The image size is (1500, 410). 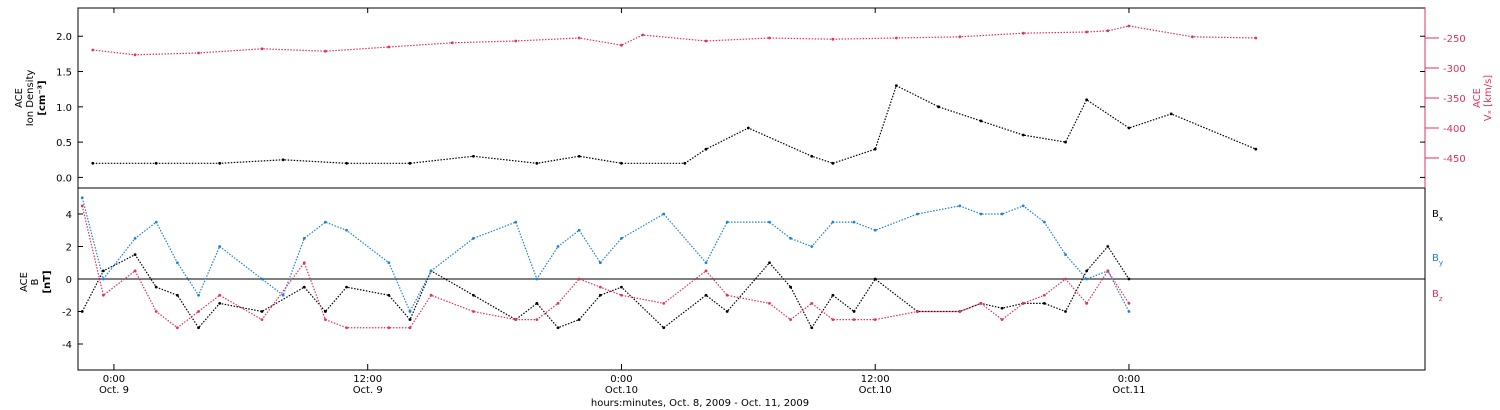 What do you see at coordinates (67, 313) in the screenshot?
I see `bottom-left-tick-label: -2` at bounding box center [67, 313].